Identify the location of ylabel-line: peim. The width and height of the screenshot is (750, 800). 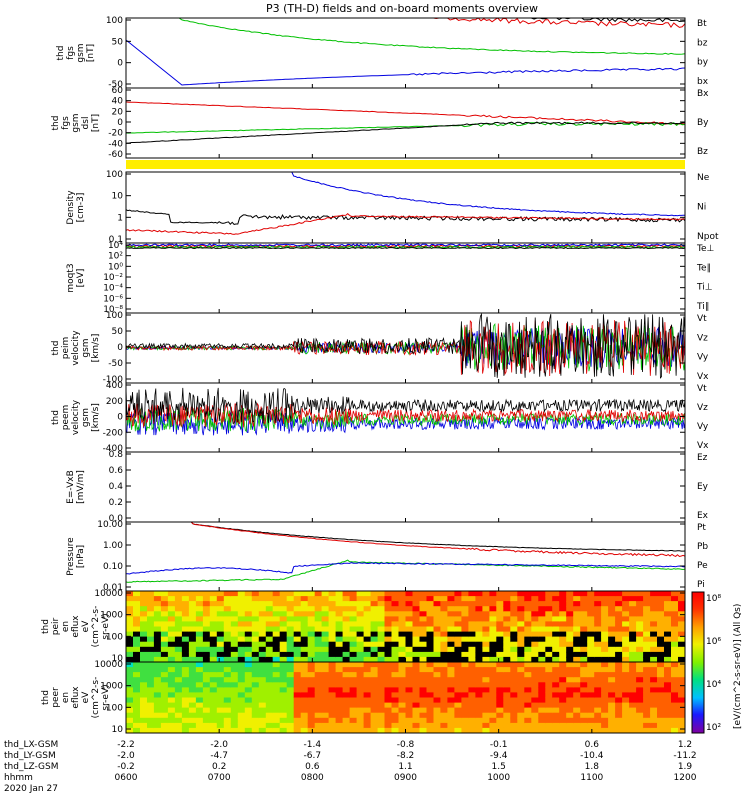
(66, 348).